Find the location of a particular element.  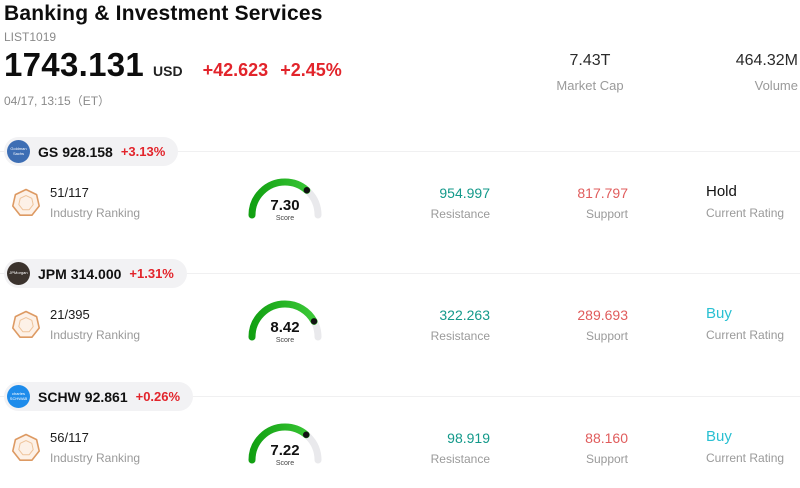

ticker-change: +1.31% is located at coordinates (151, 273).